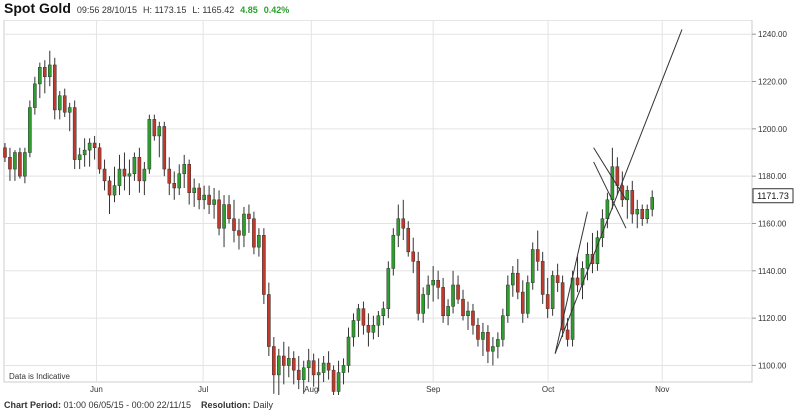 Image resolution: width=800 pixels, height=414 pixels. What do you see at coordinates (433, 389) in the screenshot?
I see `x-tick-label: Sep` at bounding box center [433, 389].